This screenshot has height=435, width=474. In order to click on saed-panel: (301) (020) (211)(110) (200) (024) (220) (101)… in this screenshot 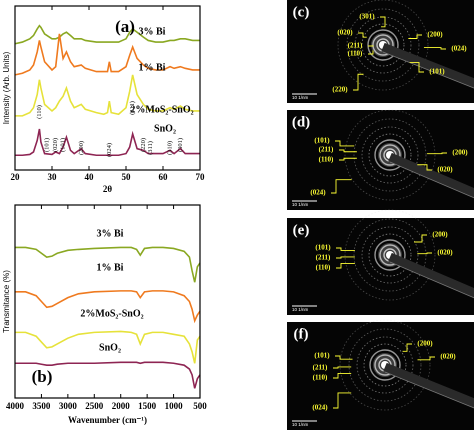, I will do `click(380, 51)`.